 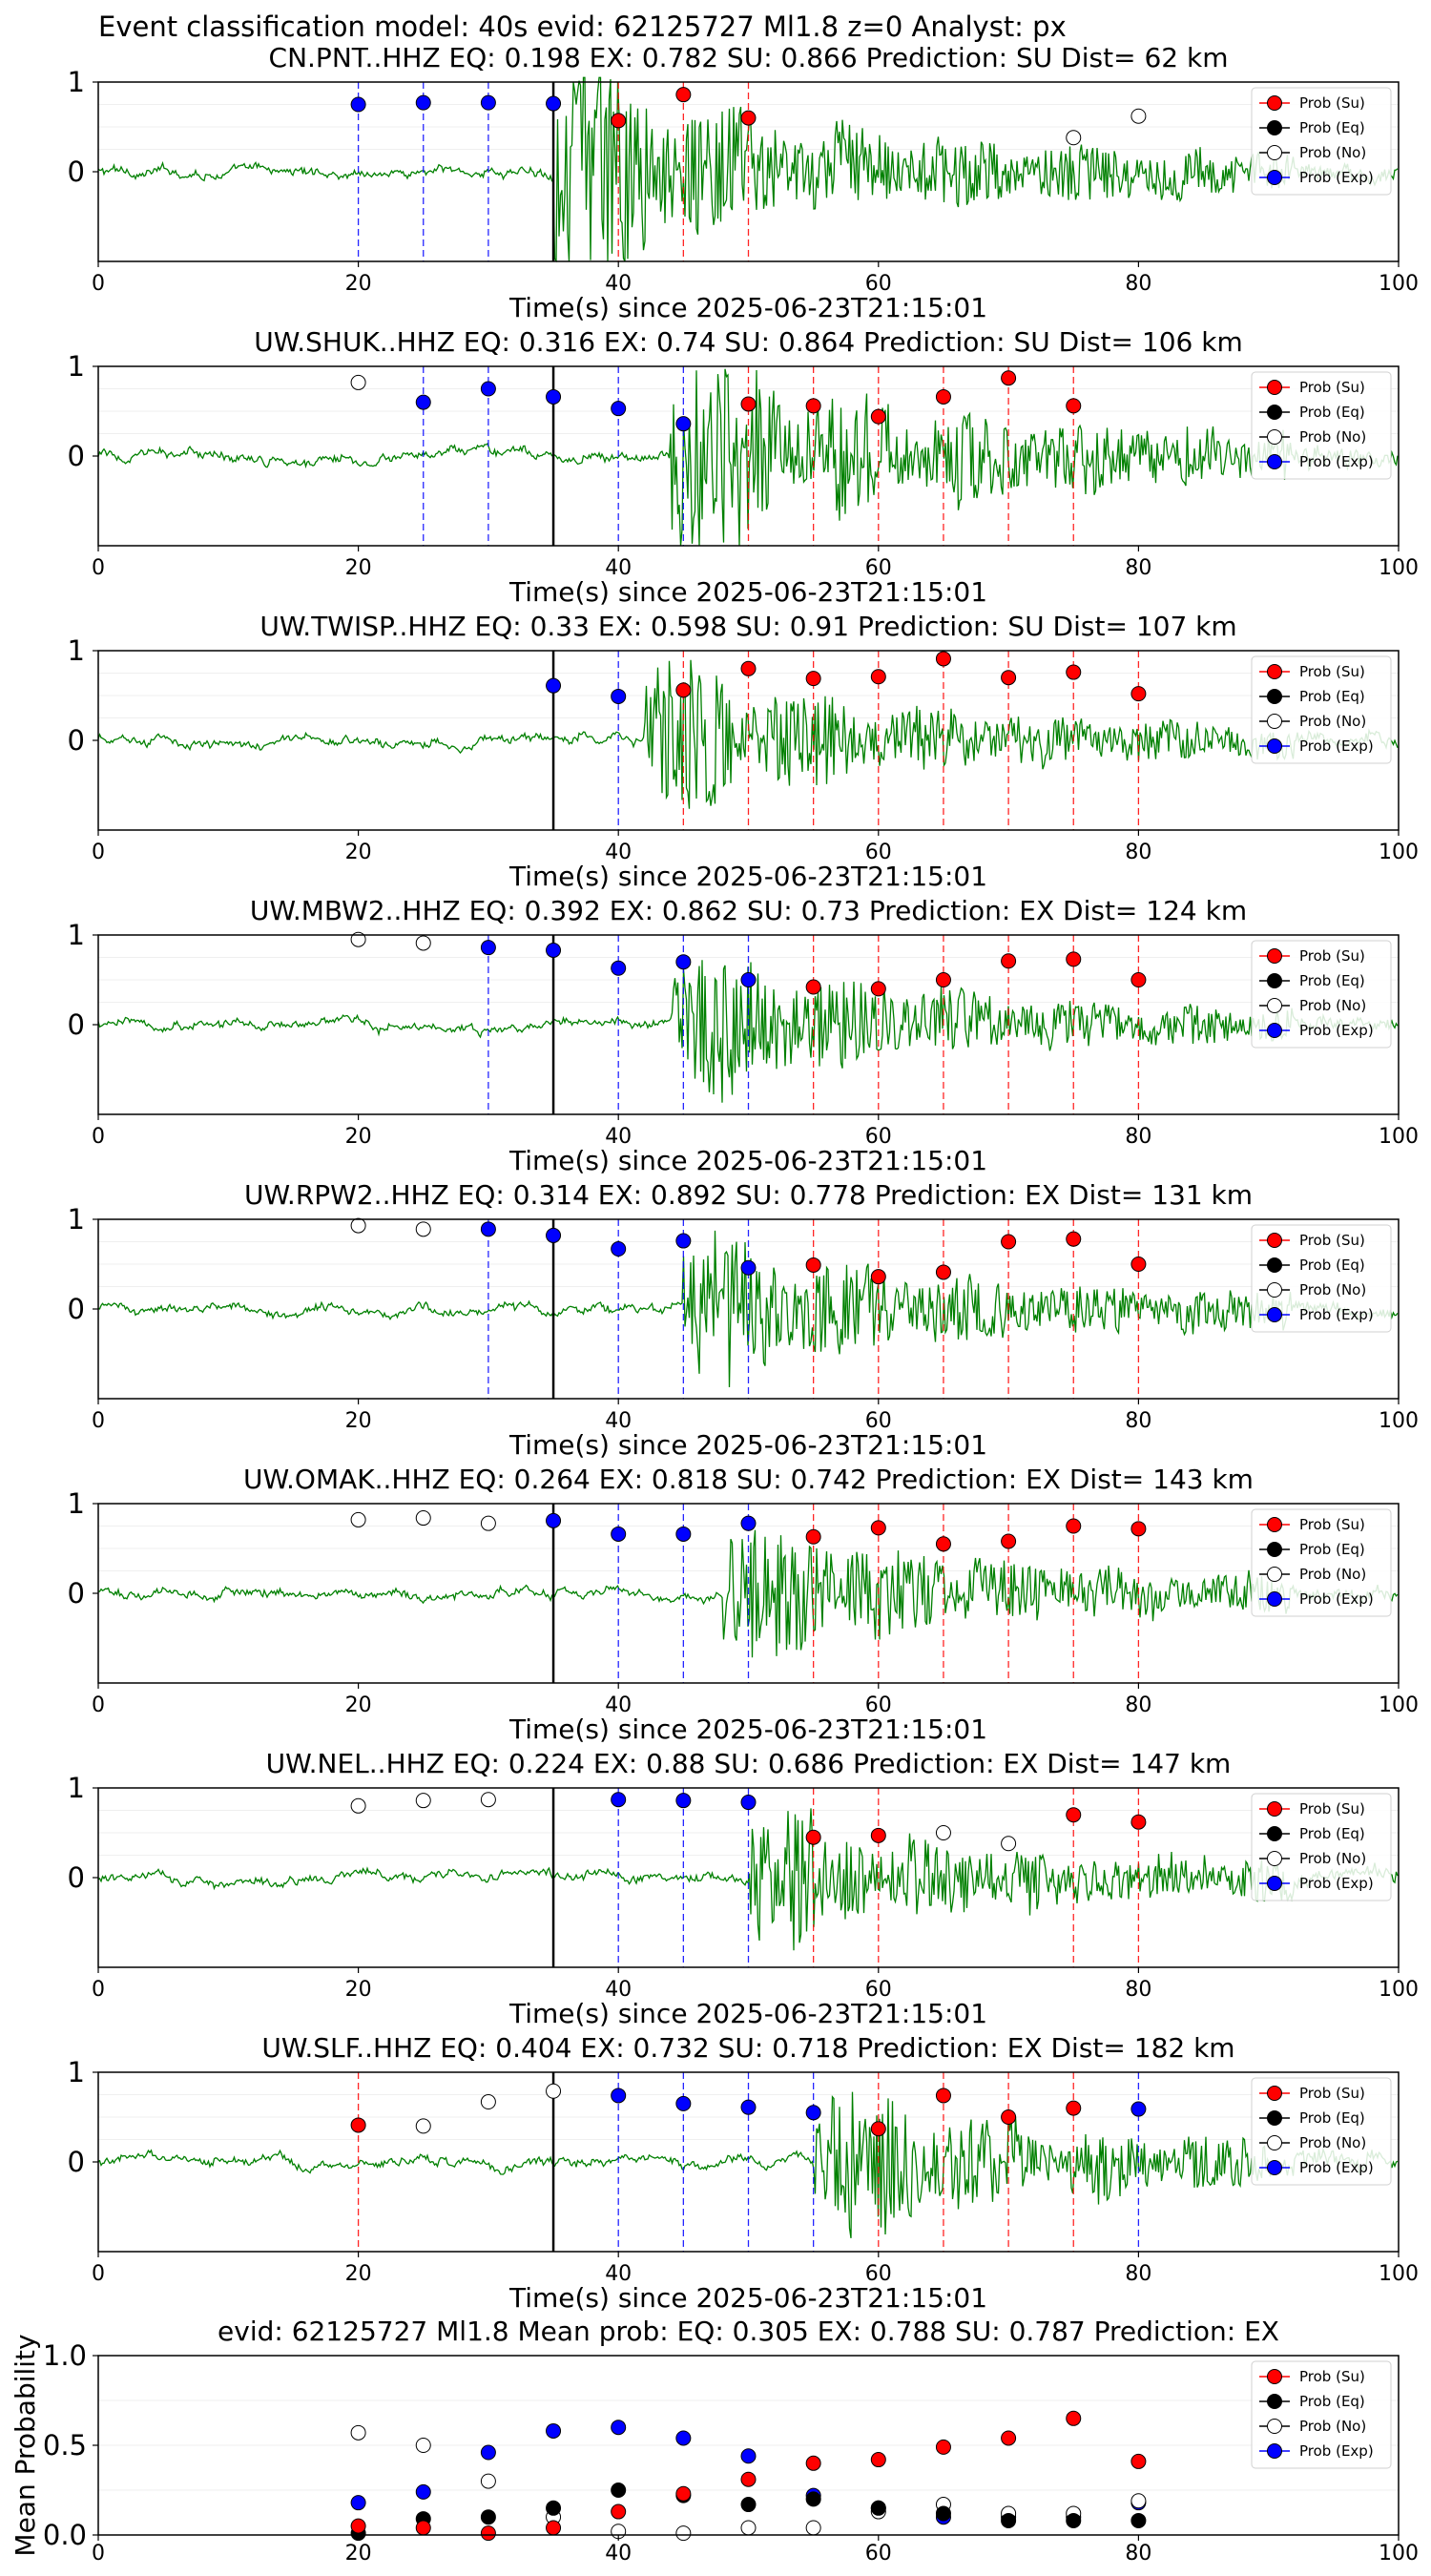 What do you see at coordinates (748, 1593) in the screenshot?
I see `waveform-trace` at bounding box center [748, 1593].